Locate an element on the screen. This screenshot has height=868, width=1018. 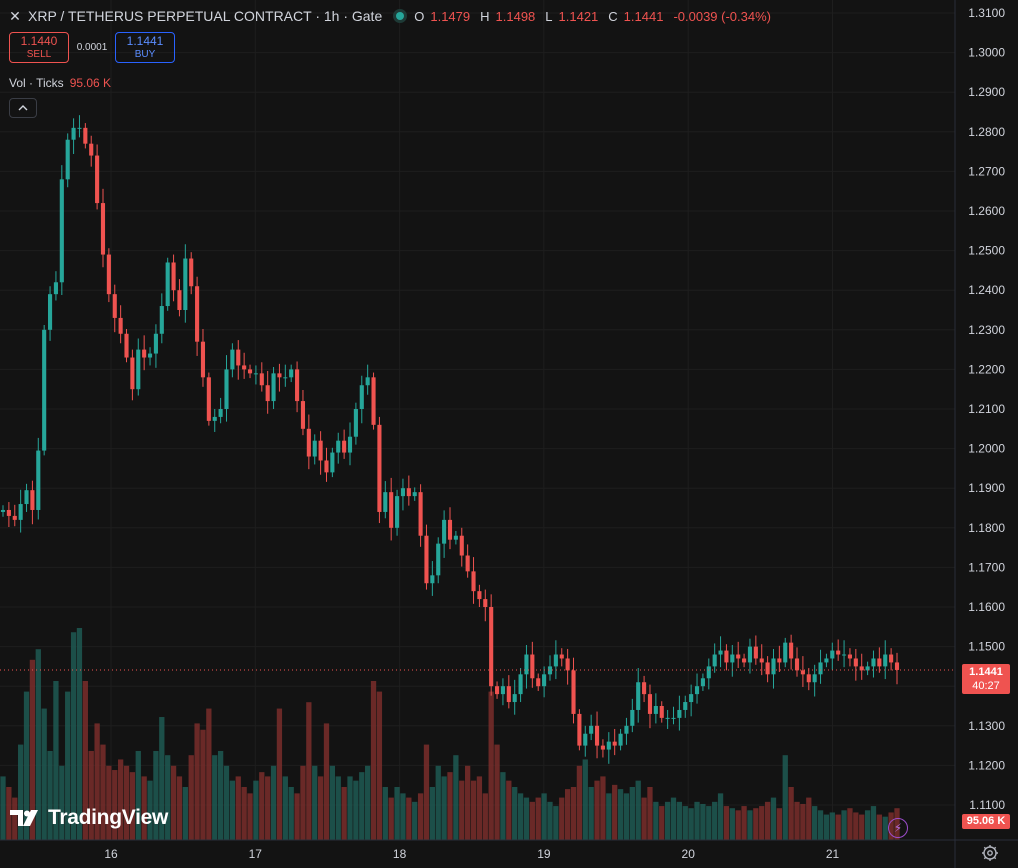
gear-icon is located at coordinates (990, 853).